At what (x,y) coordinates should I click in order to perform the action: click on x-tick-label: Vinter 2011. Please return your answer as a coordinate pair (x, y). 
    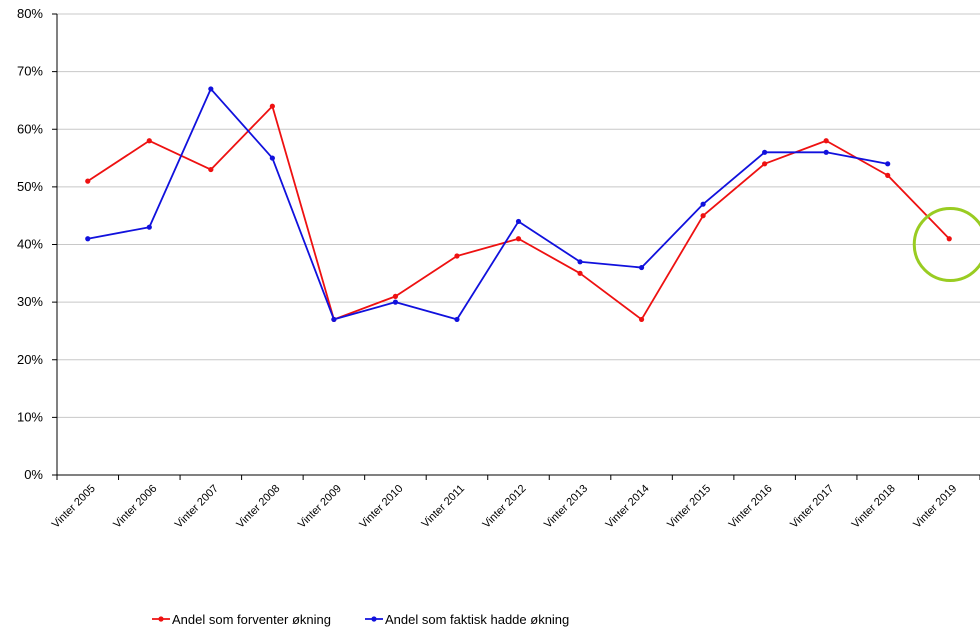
    Looking at the image, I should click on (444, 507).